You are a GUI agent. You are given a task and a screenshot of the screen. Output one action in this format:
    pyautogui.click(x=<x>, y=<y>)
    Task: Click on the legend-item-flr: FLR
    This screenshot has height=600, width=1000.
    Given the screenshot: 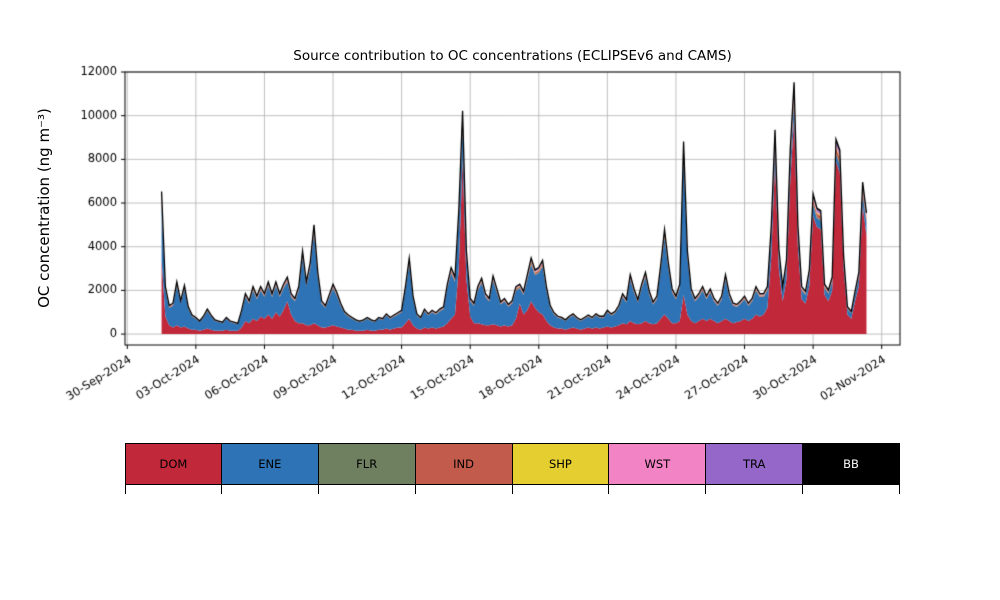 What is the action you would take?
    pyautogui.click(x=366, y=468)
    